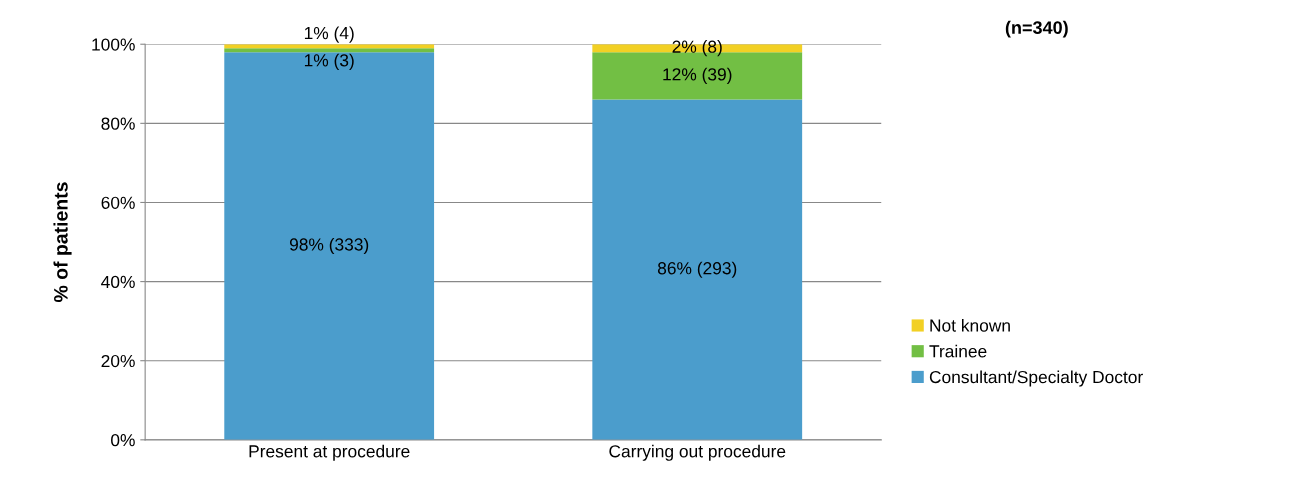 This screenshot has height=486, width=1296. What do you see at coordinates (62, 242) in the screenshot?
I see `y-axis-title: % of patients` at bounding box center [62, 242].